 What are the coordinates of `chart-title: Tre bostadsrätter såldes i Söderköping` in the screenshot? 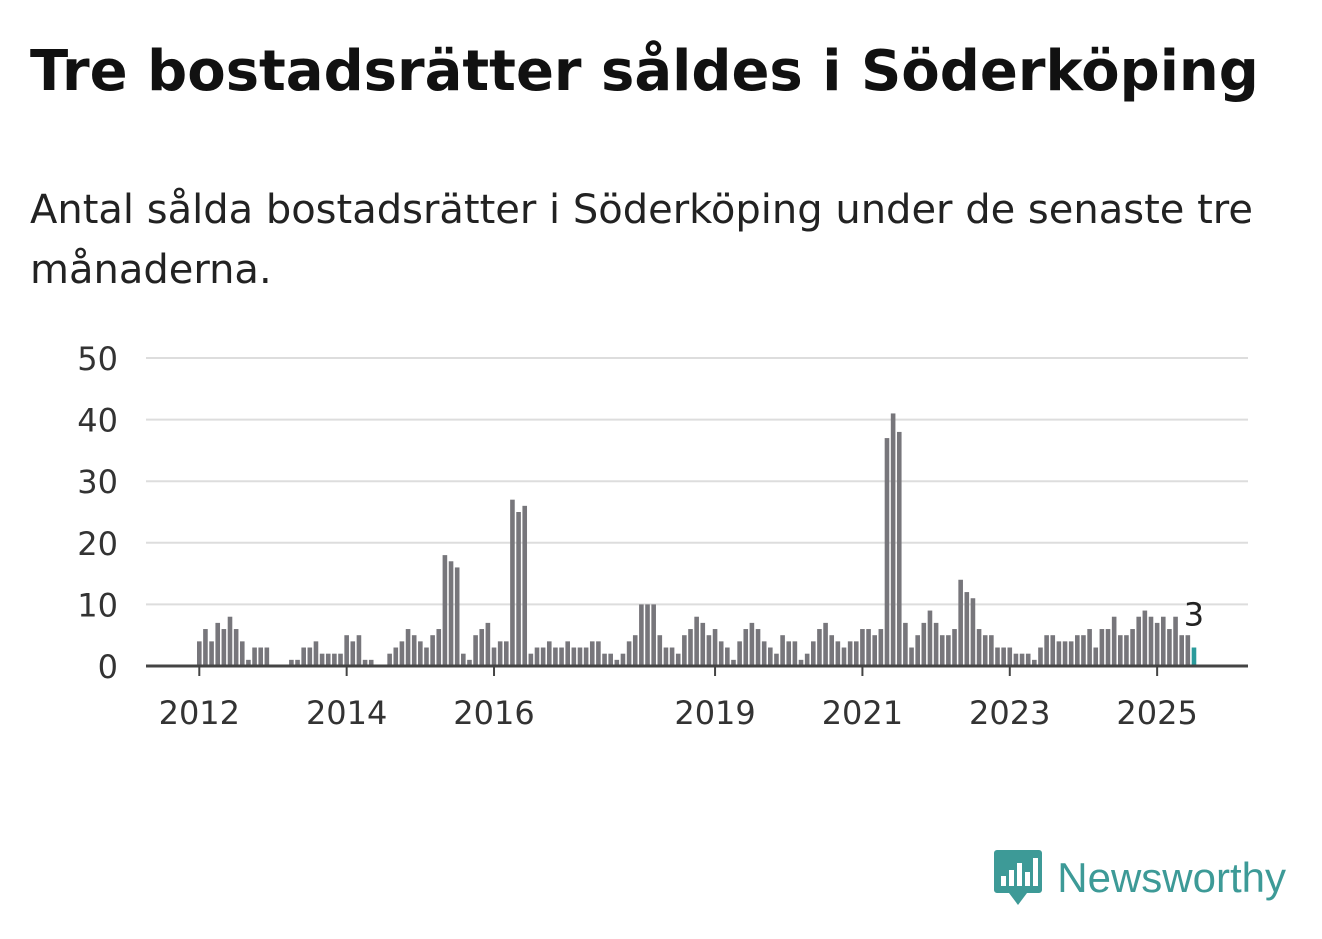 It's located at (644, 71).